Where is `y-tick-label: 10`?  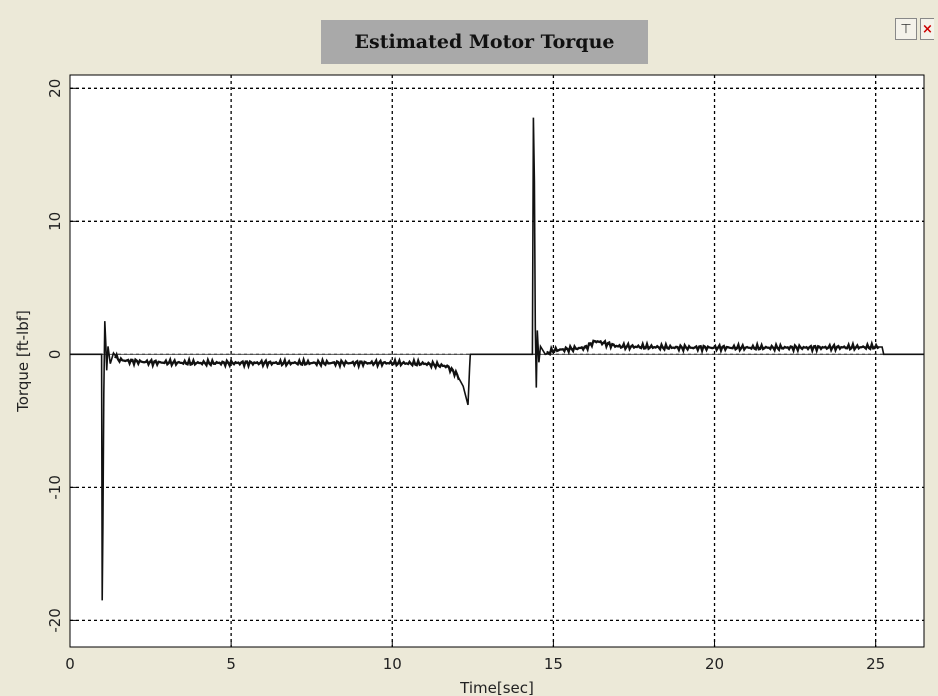 y-tick-label: 10 is located at coordinates (55, 221).